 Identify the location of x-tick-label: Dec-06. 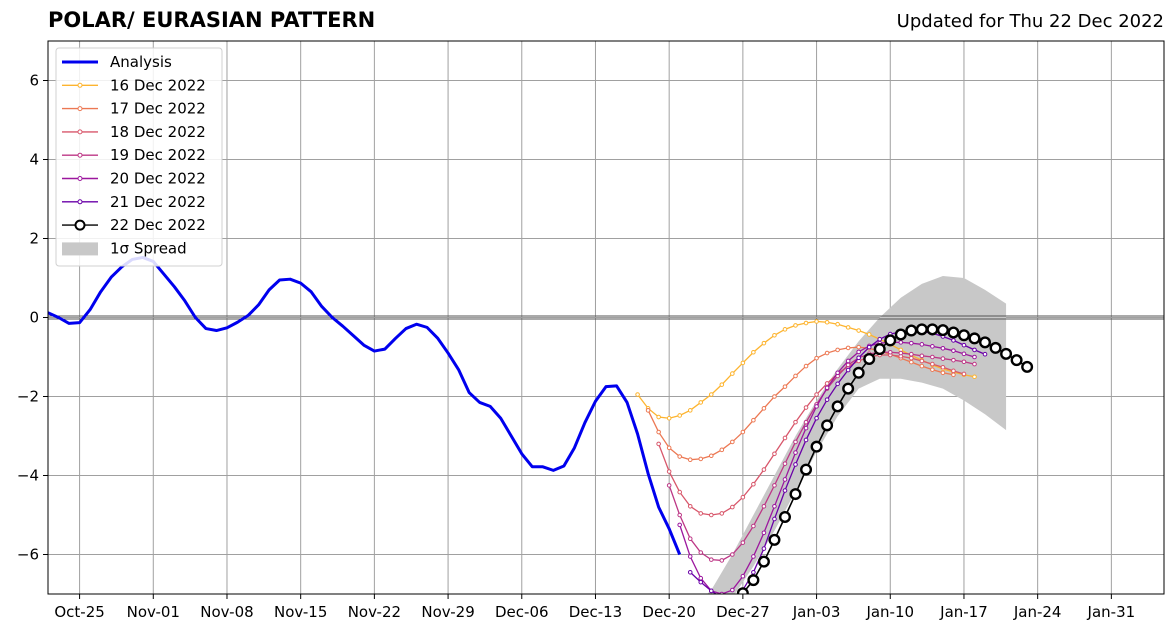
(522, 612).